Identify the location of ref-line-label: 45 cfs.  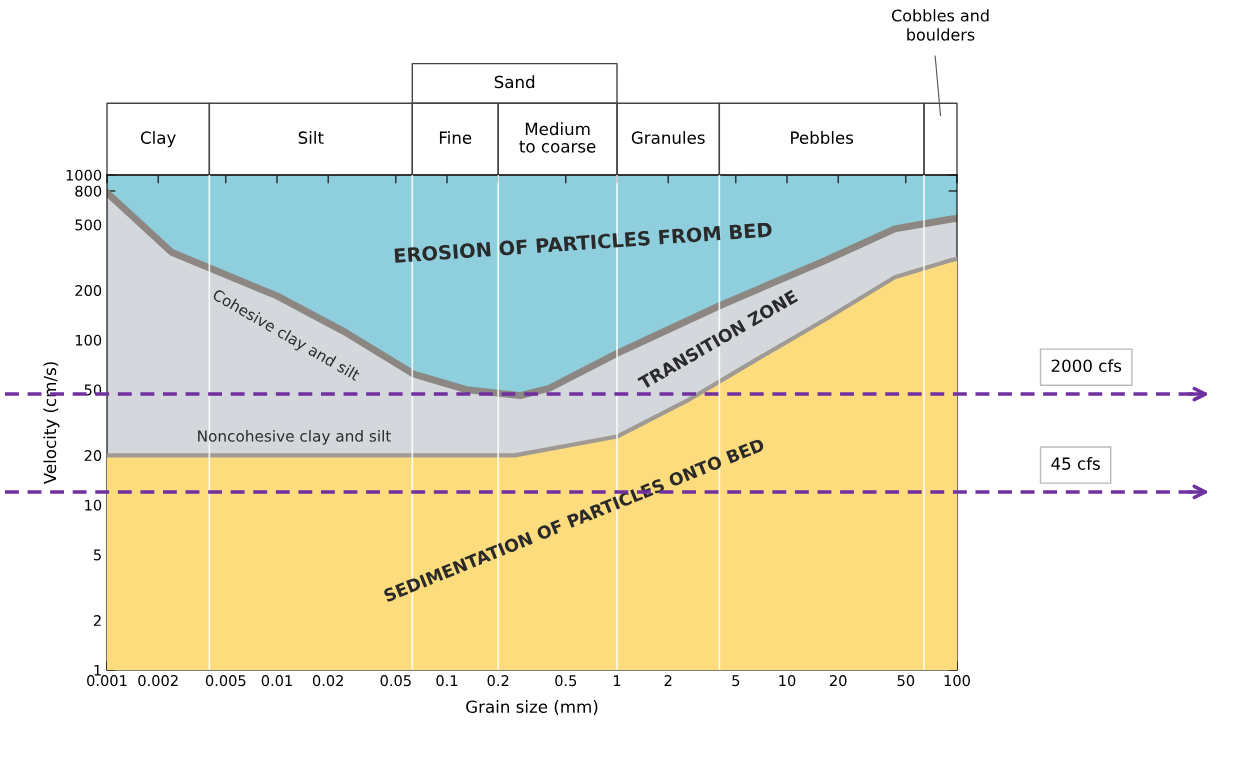
(1075, 463).